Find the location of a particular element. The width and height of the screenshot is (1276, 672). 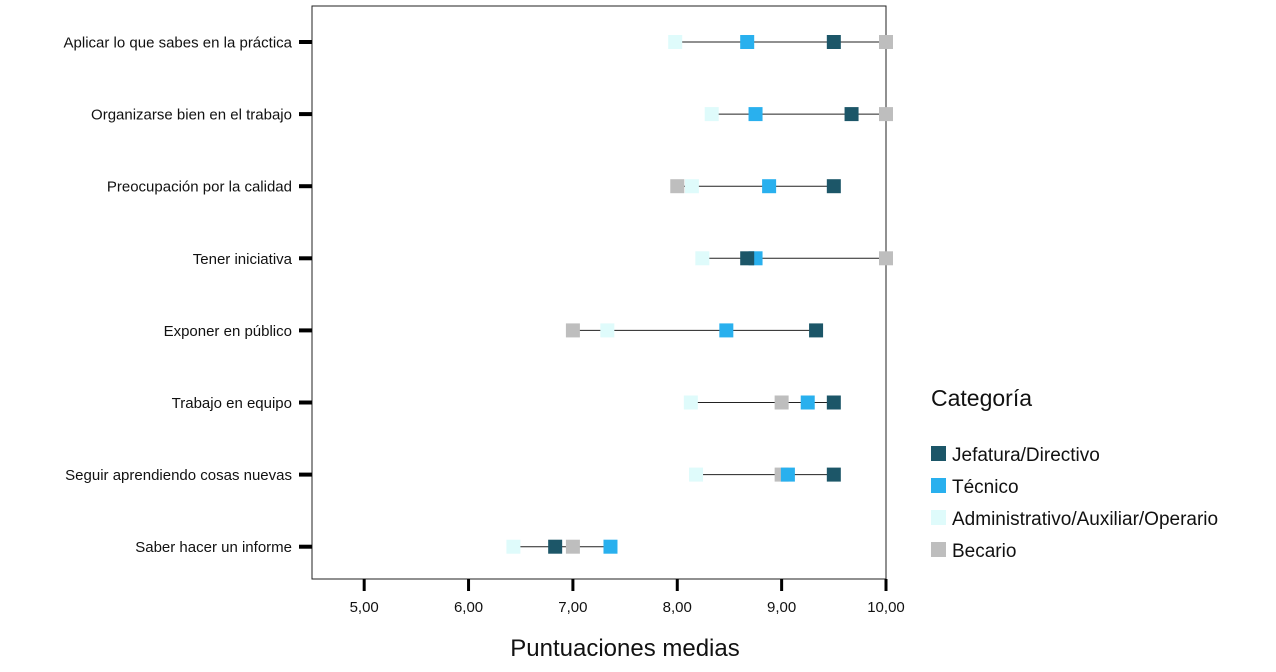

y-tick-label: Trabajo en equipo is located at coordinates (232, 403).